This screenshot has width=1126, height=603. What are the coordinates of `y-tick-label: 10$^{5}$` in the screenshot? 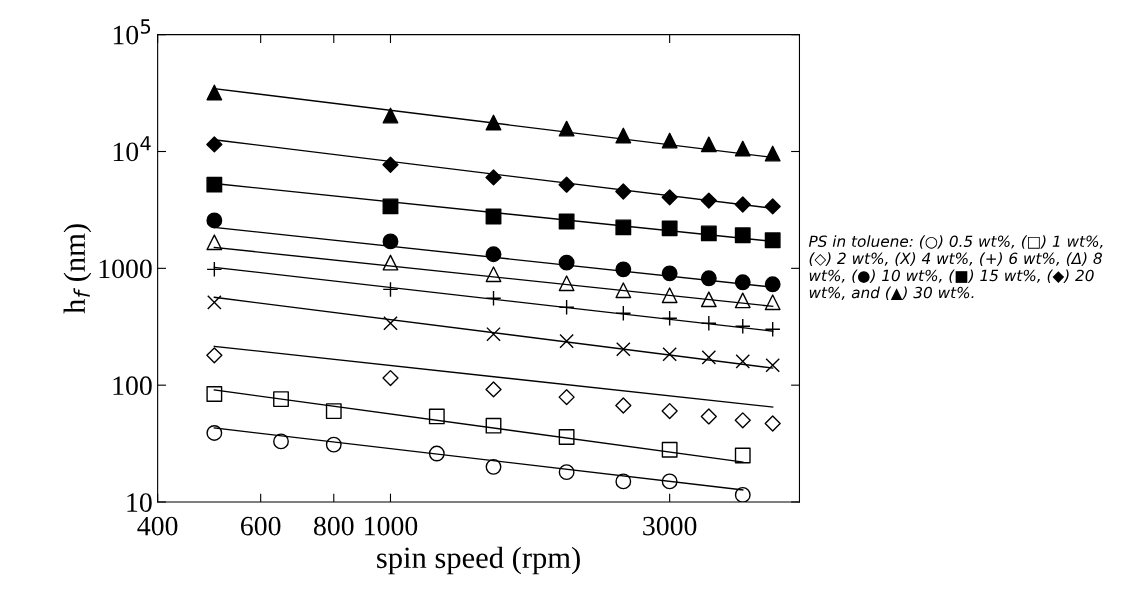 It's located at (132, 32).